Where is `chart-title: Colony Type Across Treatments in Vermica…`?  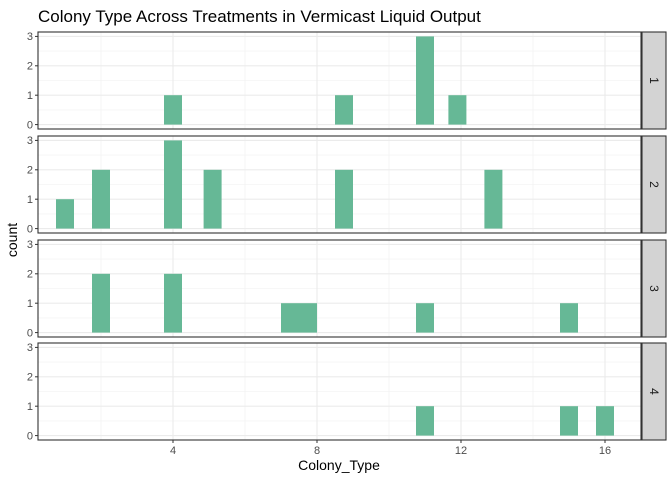 chart-title: Colony Type Across Treatments in Vermica… is located at coordinates (259, 16).